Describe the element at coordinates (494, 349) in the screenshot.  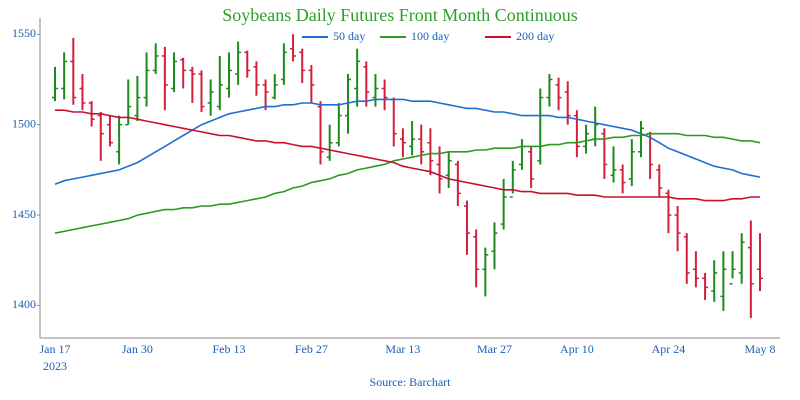
I see `x-tick-label: Mar 27` at that location.